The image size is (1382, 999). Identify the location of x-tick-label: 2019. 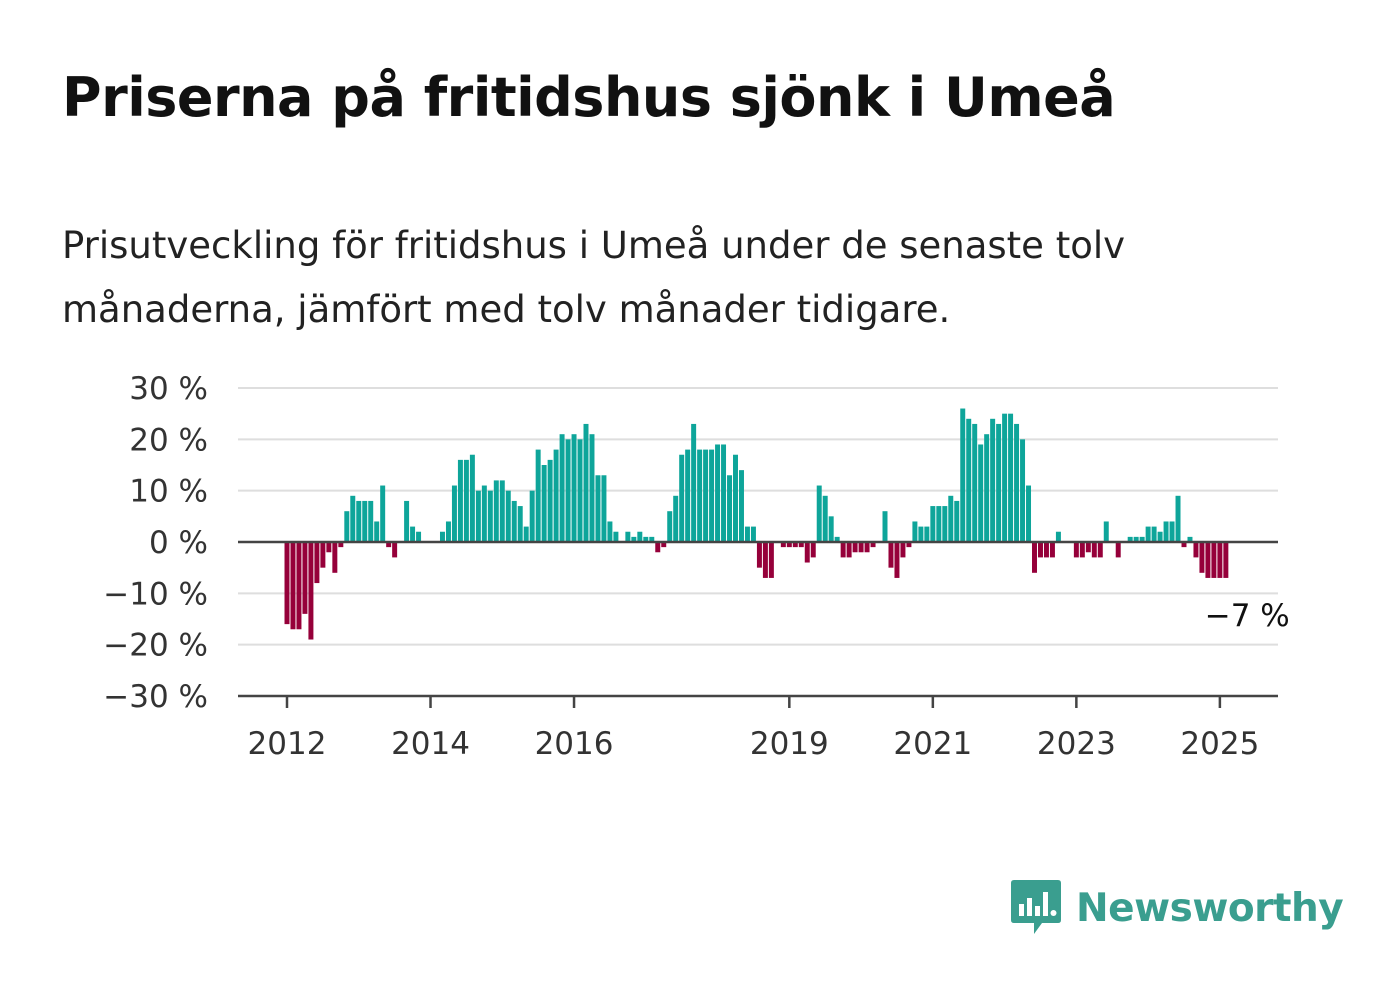
(789, 744).